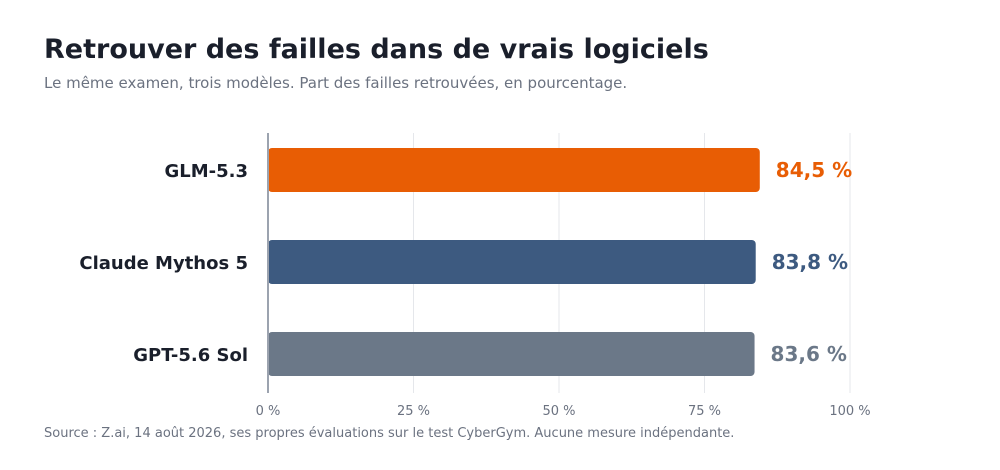 This screenshot has height=470, width=1000. What do you see at coordinates (206, 171) in the screenshot?
I see `category-label: GLM-5.3` at bounding box center [206, 171].